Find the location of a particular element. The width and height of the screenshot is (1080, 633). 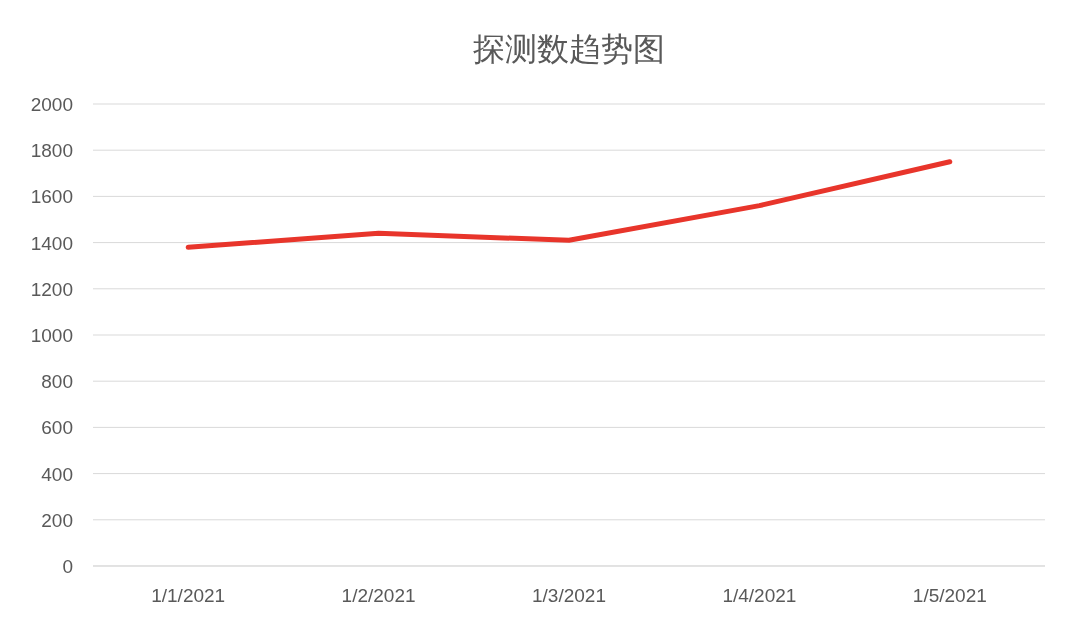

x-tick-label: 1/4/2021 is located at coordinates (759, 595).